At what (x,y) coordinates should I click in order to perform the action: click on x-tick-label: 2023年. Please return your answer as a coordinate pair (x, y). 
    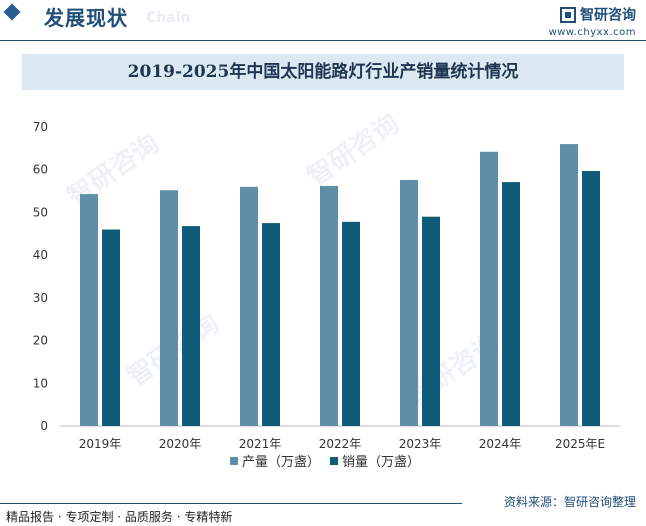
    Looking at the image, I should click on (420, 444).